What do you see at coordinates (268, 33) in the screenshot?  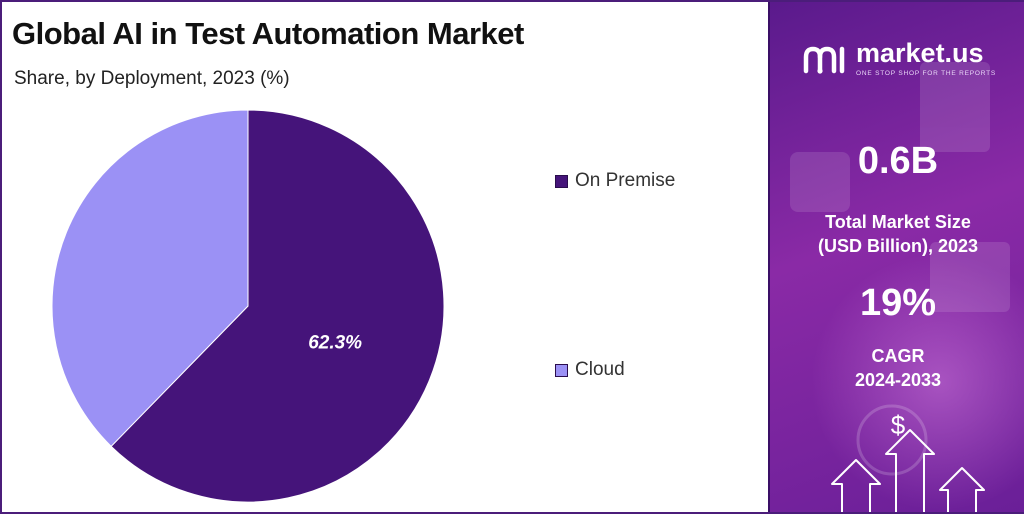 I see `chart-title: Global AI in Test Automation Market` at bounding box center [268, 33].